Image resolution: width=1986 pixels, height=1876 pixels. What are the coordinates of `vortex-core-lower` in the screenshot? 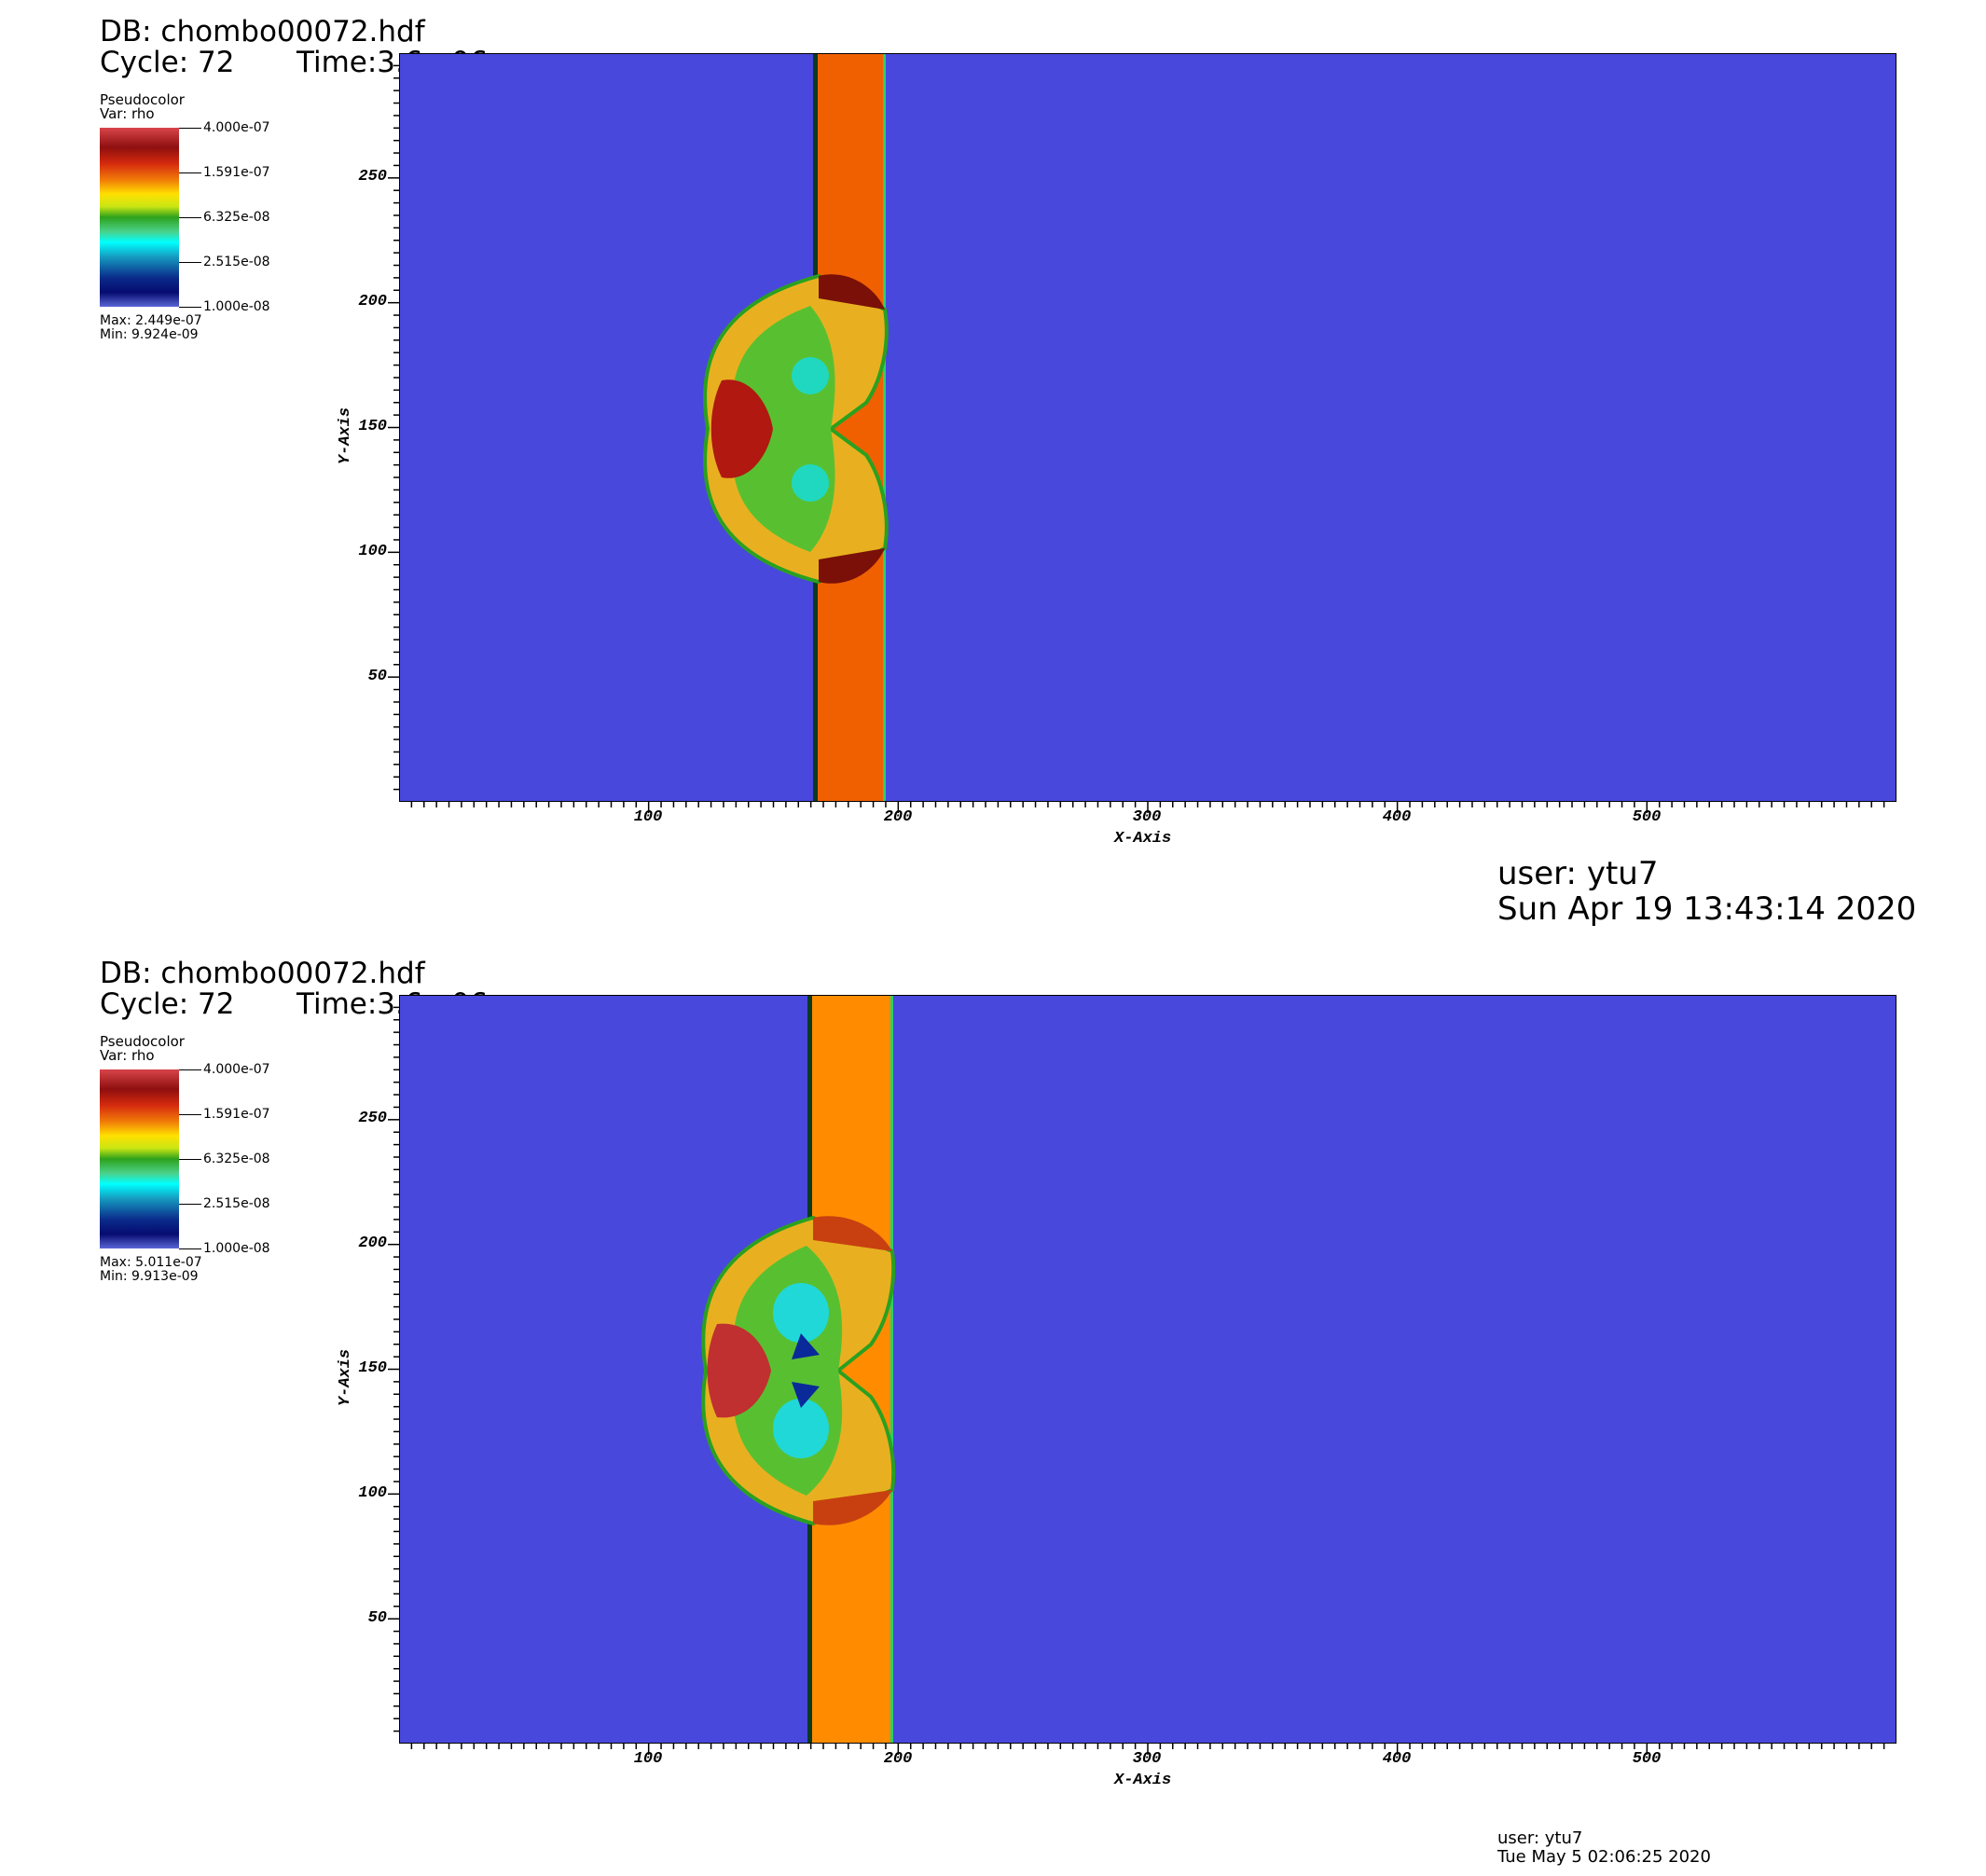 It's located at (806, 1395).